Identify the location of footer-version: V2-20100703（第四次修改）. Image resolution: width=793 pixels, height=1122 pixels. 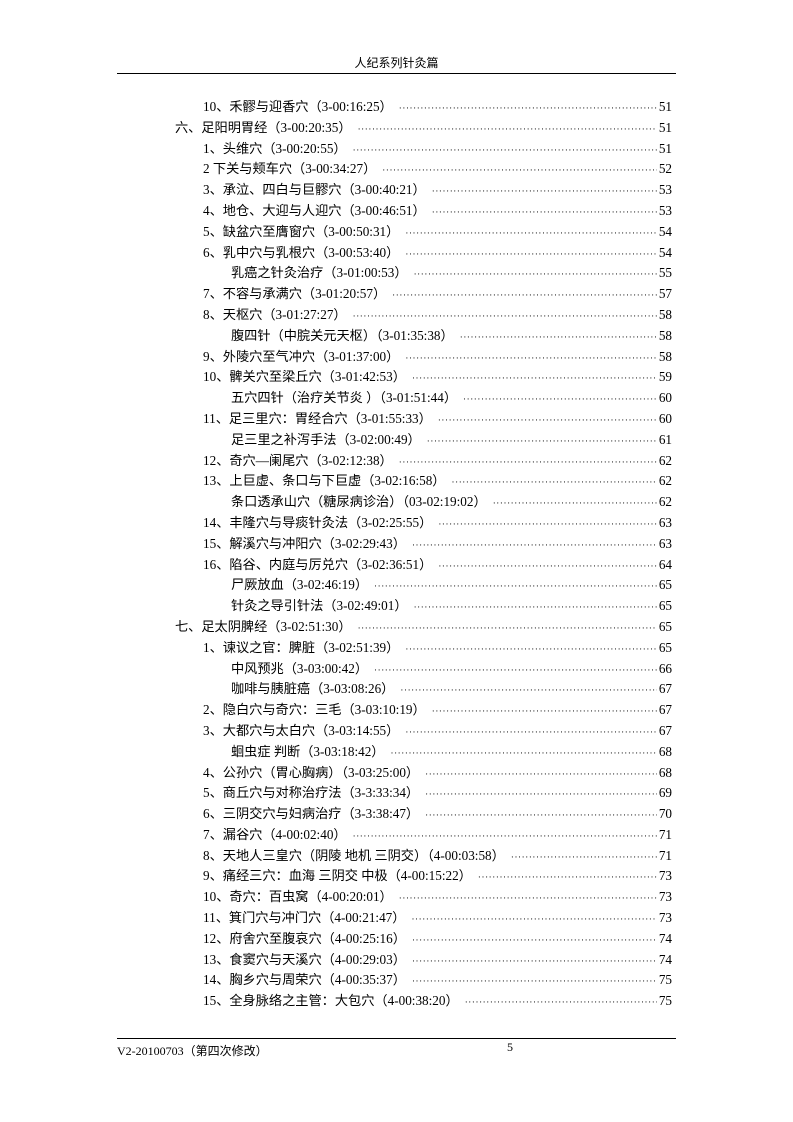
(192, 1051).